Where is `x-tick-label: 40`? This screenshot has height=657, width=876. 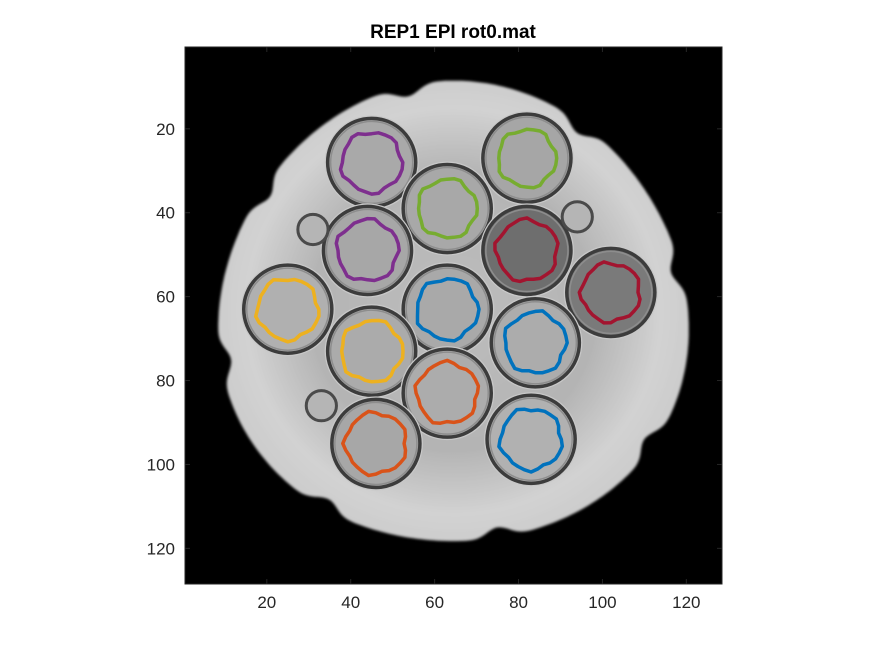
x-tick-label: 40 is located at coordinates (350, 602).